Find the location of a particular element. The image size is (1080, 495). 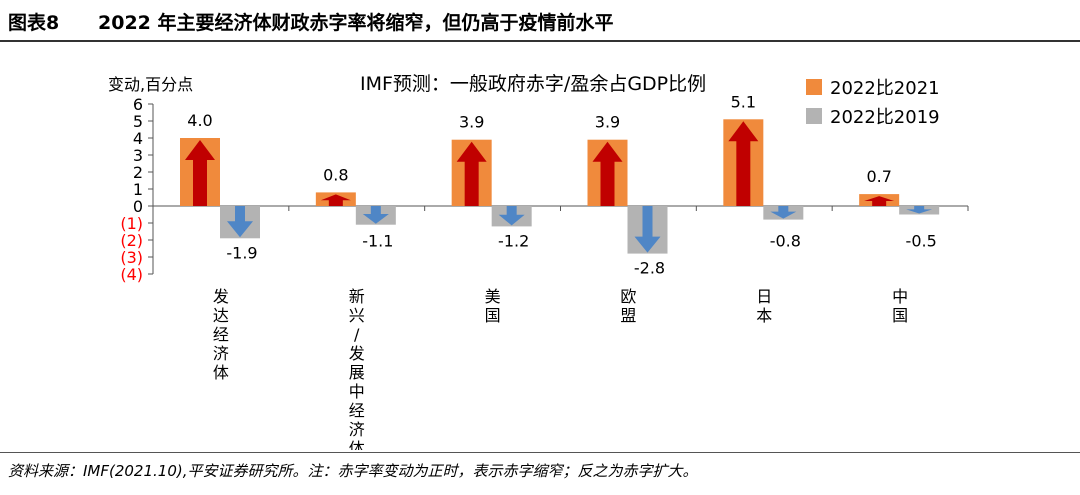

legend: 2022比2021 2022比2019 is located at coordinates (873, 103).